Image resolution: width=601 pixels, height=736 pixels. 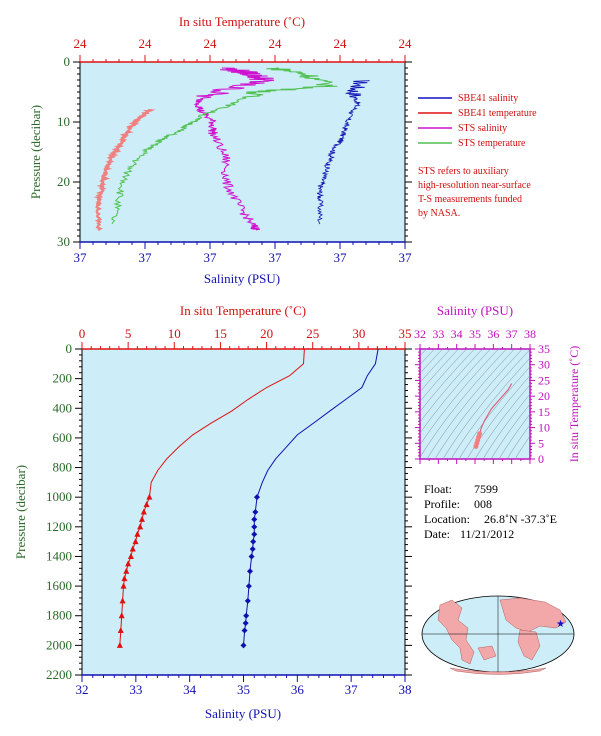 What do you see at coordinates (498, 635) in the screenshot?
I see `world-map: ★` at bounding box center [498, 635].